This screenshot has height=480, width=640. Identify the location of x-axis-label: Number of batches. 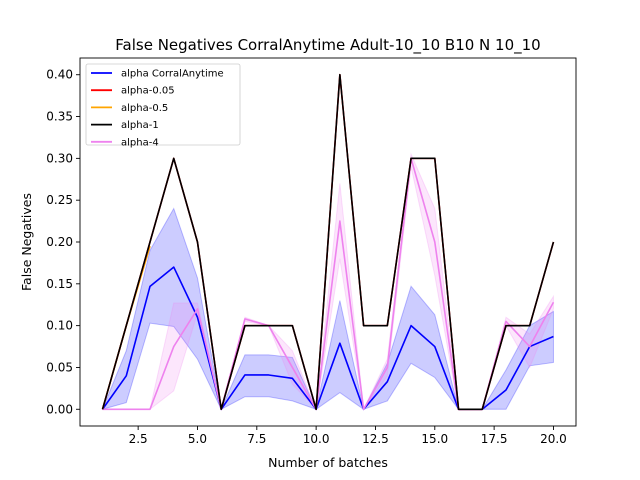
(328, 462).